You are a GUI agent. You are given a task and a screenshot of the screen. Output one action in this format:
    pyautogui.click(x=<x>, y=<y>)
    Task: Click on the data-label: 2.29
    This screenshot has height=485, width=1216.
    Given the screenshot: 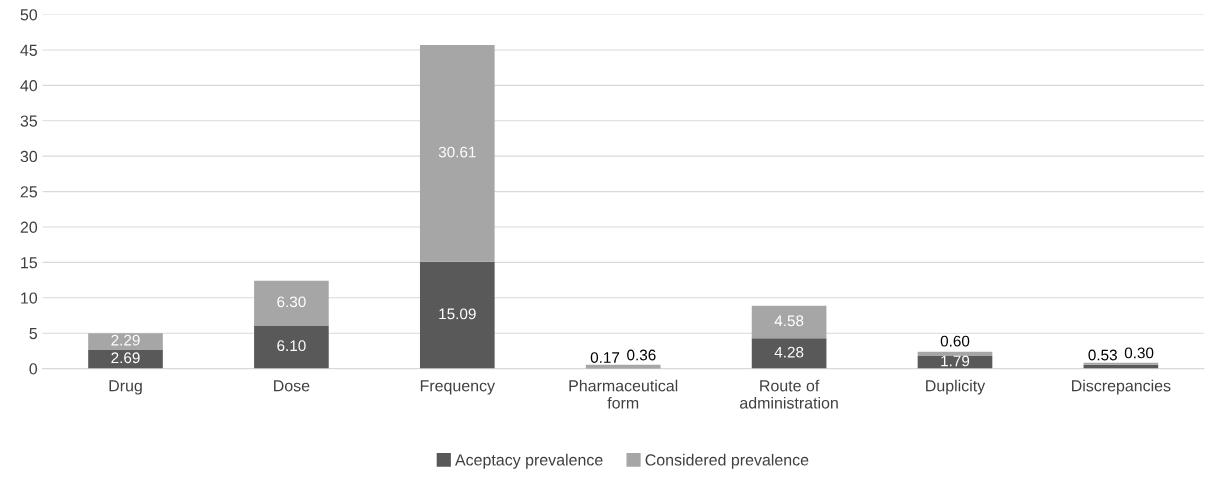 What is the action you would take?
    pyautogui.click(x=125, y=340)
    